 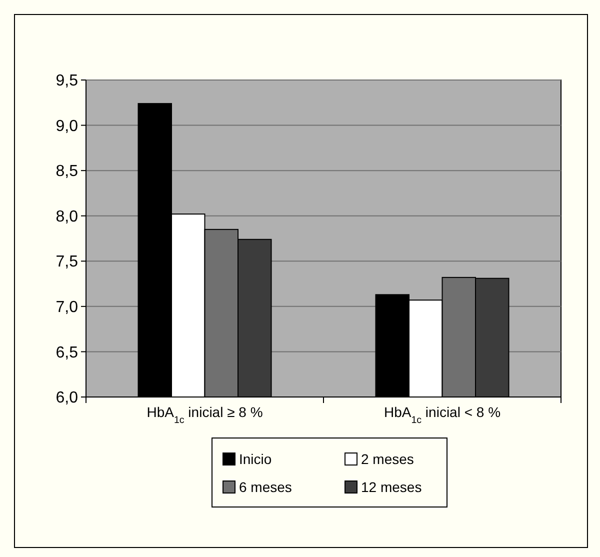 What do you see at coordinates (67, 307) in the screenshot?
I see `y-tick-label: 7,0` at bounding box center [67, 307].